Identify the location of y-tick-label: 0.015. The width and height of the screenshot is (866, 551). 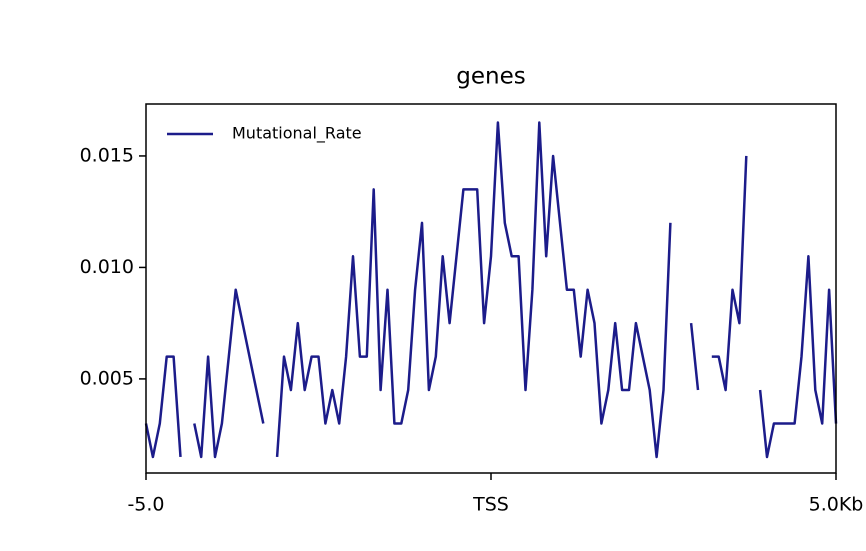
(107, 155).